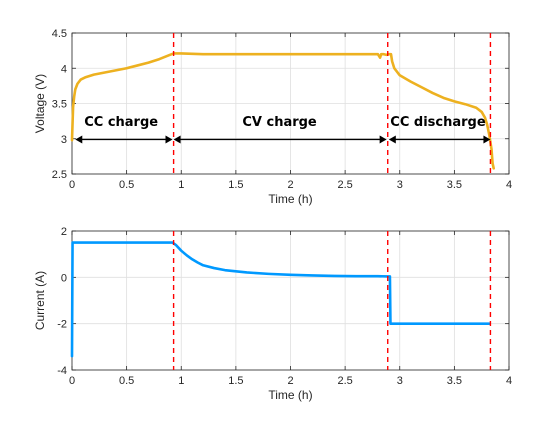  Describe the element at coordinates (290, 381) in the screenshot. I see `current-x-tick-label: 2` at that location.